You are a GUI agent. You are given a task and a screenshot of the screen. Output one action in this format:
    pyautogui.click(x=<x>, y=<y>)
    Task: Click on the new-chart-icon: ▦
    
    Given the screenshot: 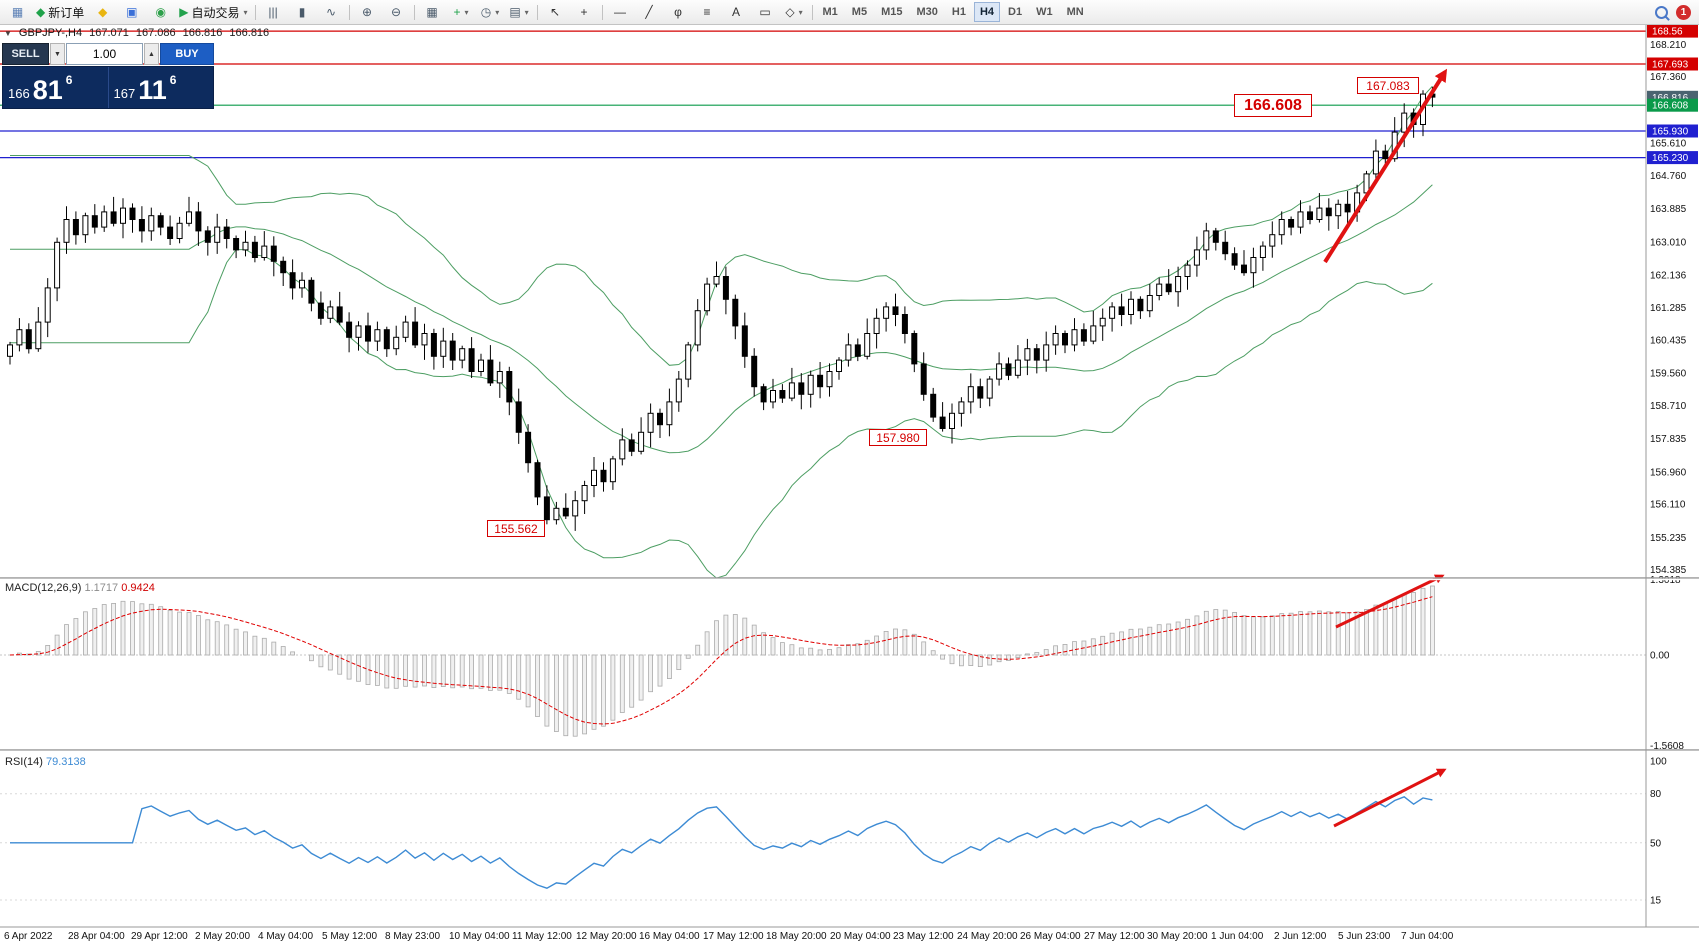 What is the action you would take?
    pyautogui.click(x=17, y=12)
    